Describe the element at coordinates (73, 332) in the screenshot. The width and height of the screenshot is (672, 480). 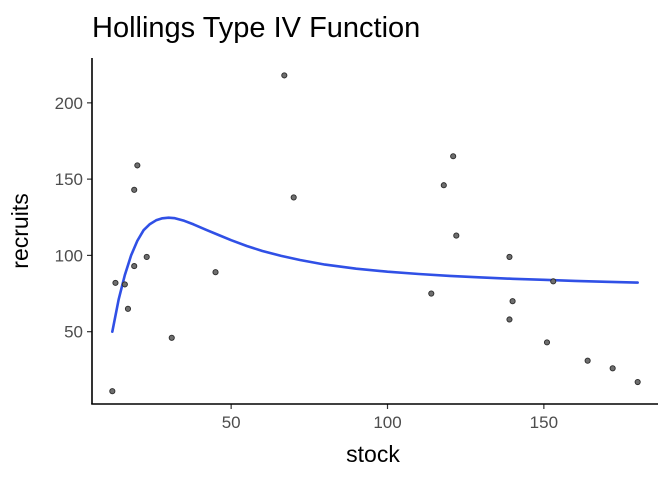
I see `y-tick-label: 50` at that location.